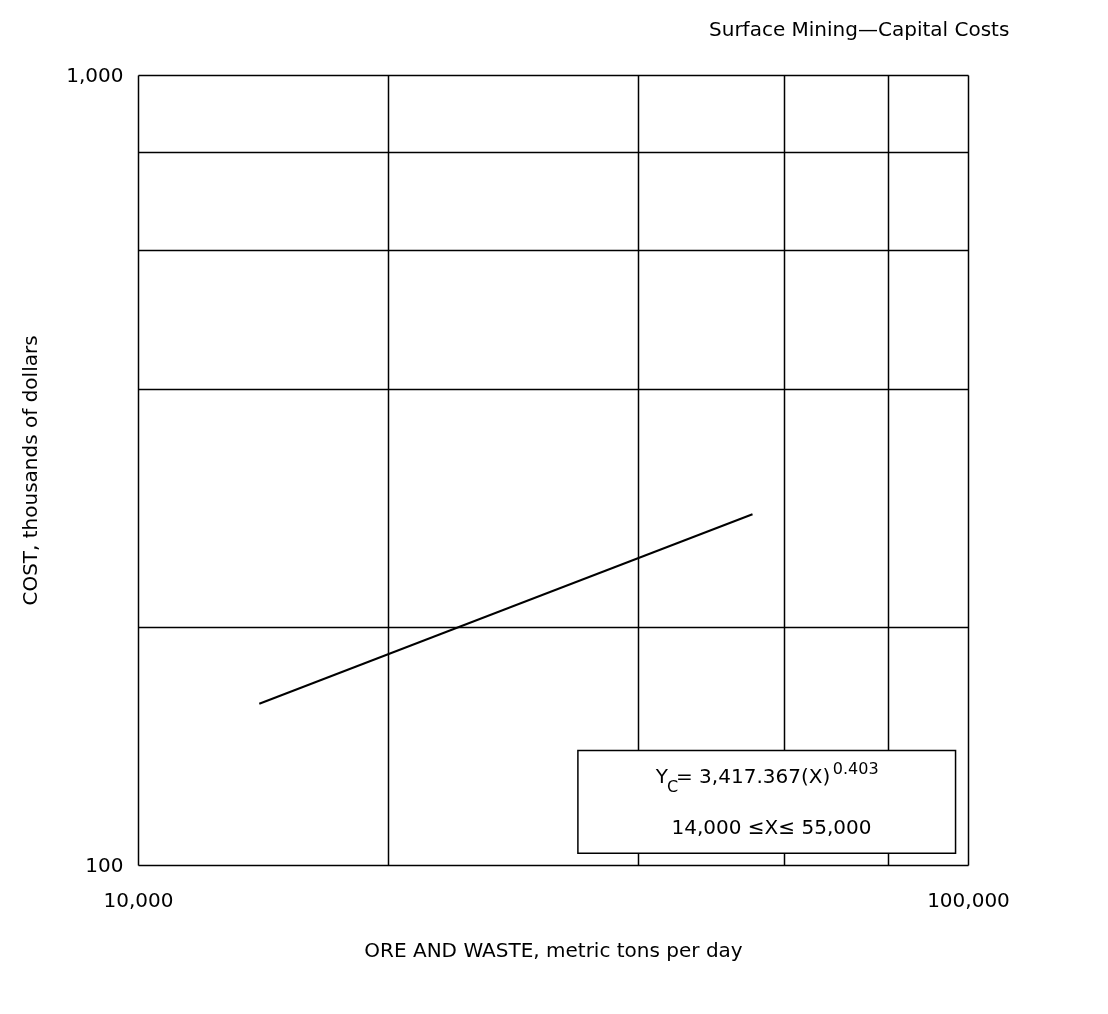 The width and height of the screenshot is (1108, 1014). I want to click on x-axis-title: ORE AND WASTE, metric tons per day, so click(553, 949).